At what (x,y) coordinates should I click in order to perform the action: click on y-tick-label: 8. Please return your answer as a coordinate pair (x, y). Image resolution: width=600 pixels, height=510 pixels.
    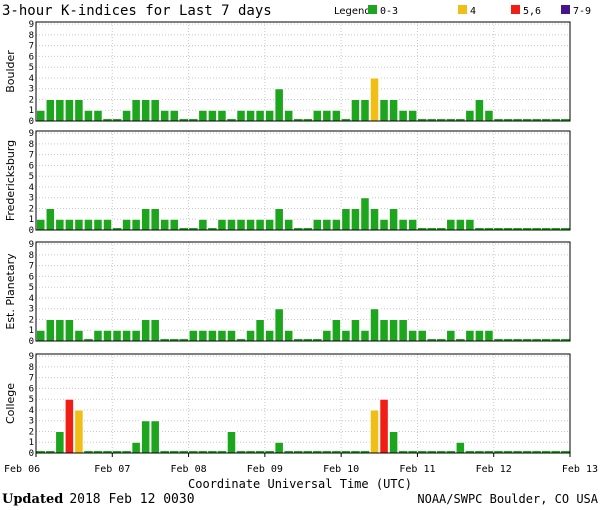
    Looking at the image, I should click on (31, 256).